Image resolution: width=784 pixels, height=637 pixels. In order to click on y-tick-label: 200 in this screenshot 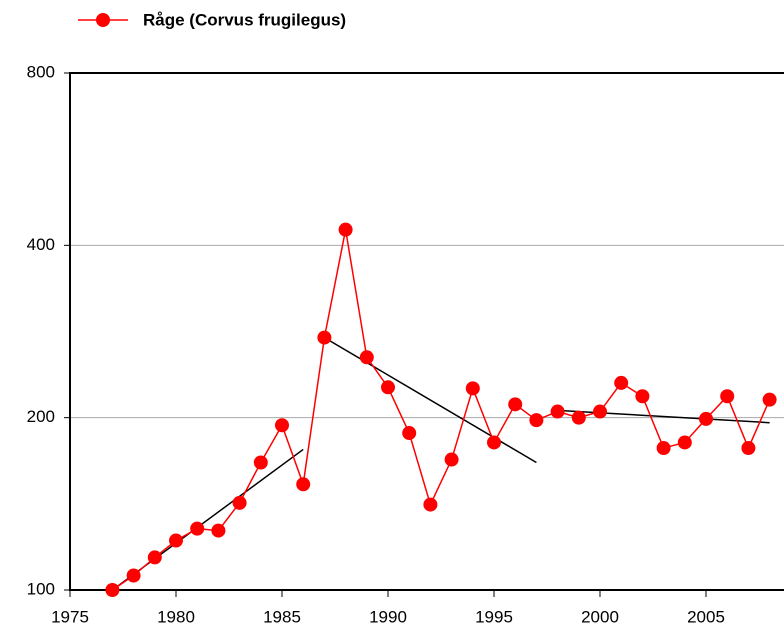, I will do `click(41, 416)`.